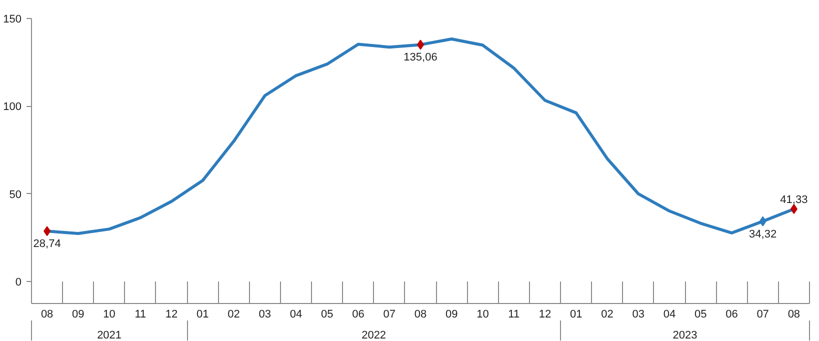 This screenshot has width=819, height=341. I want to click on data-label: 34,32, so click(763, 234).